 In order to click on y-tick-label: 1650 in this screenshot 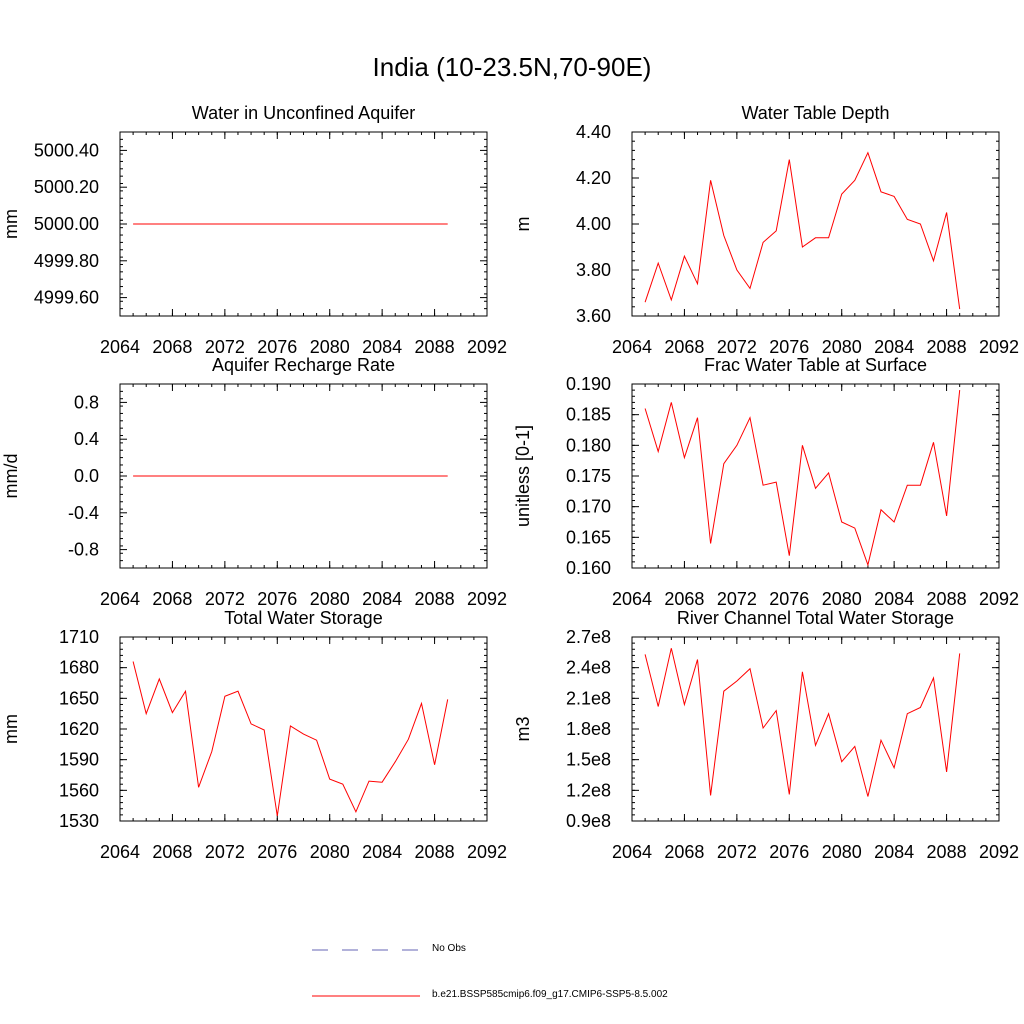, I will do `click(79, 698)`.